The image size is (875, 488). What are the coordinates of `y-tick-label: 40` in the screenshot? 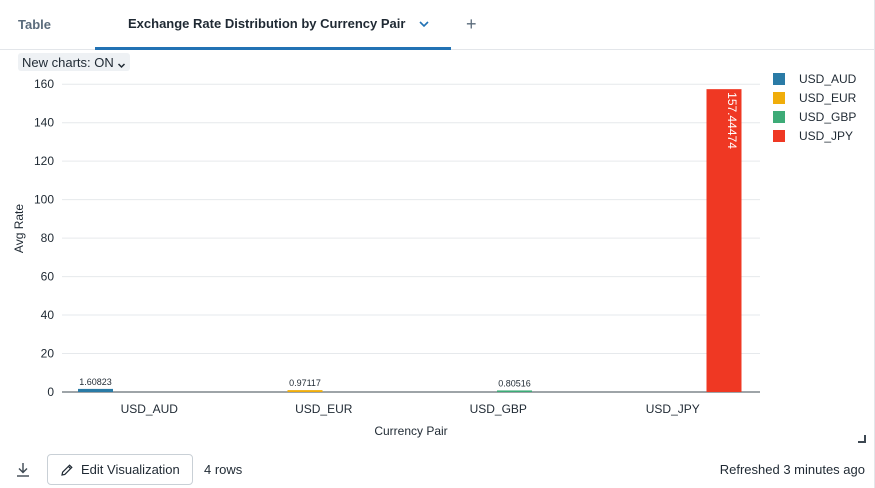 It's located at (48, 315).